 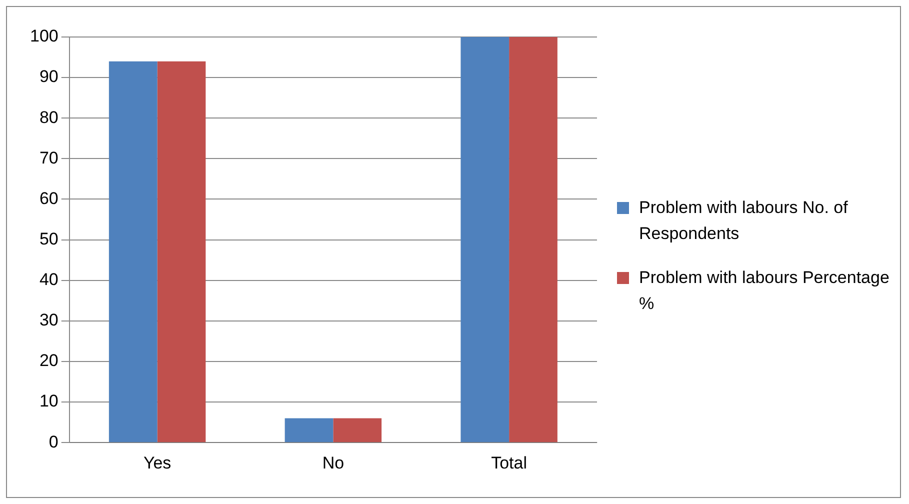 I want to click on x-tick-label: Yes, so click(x=157, y=462).